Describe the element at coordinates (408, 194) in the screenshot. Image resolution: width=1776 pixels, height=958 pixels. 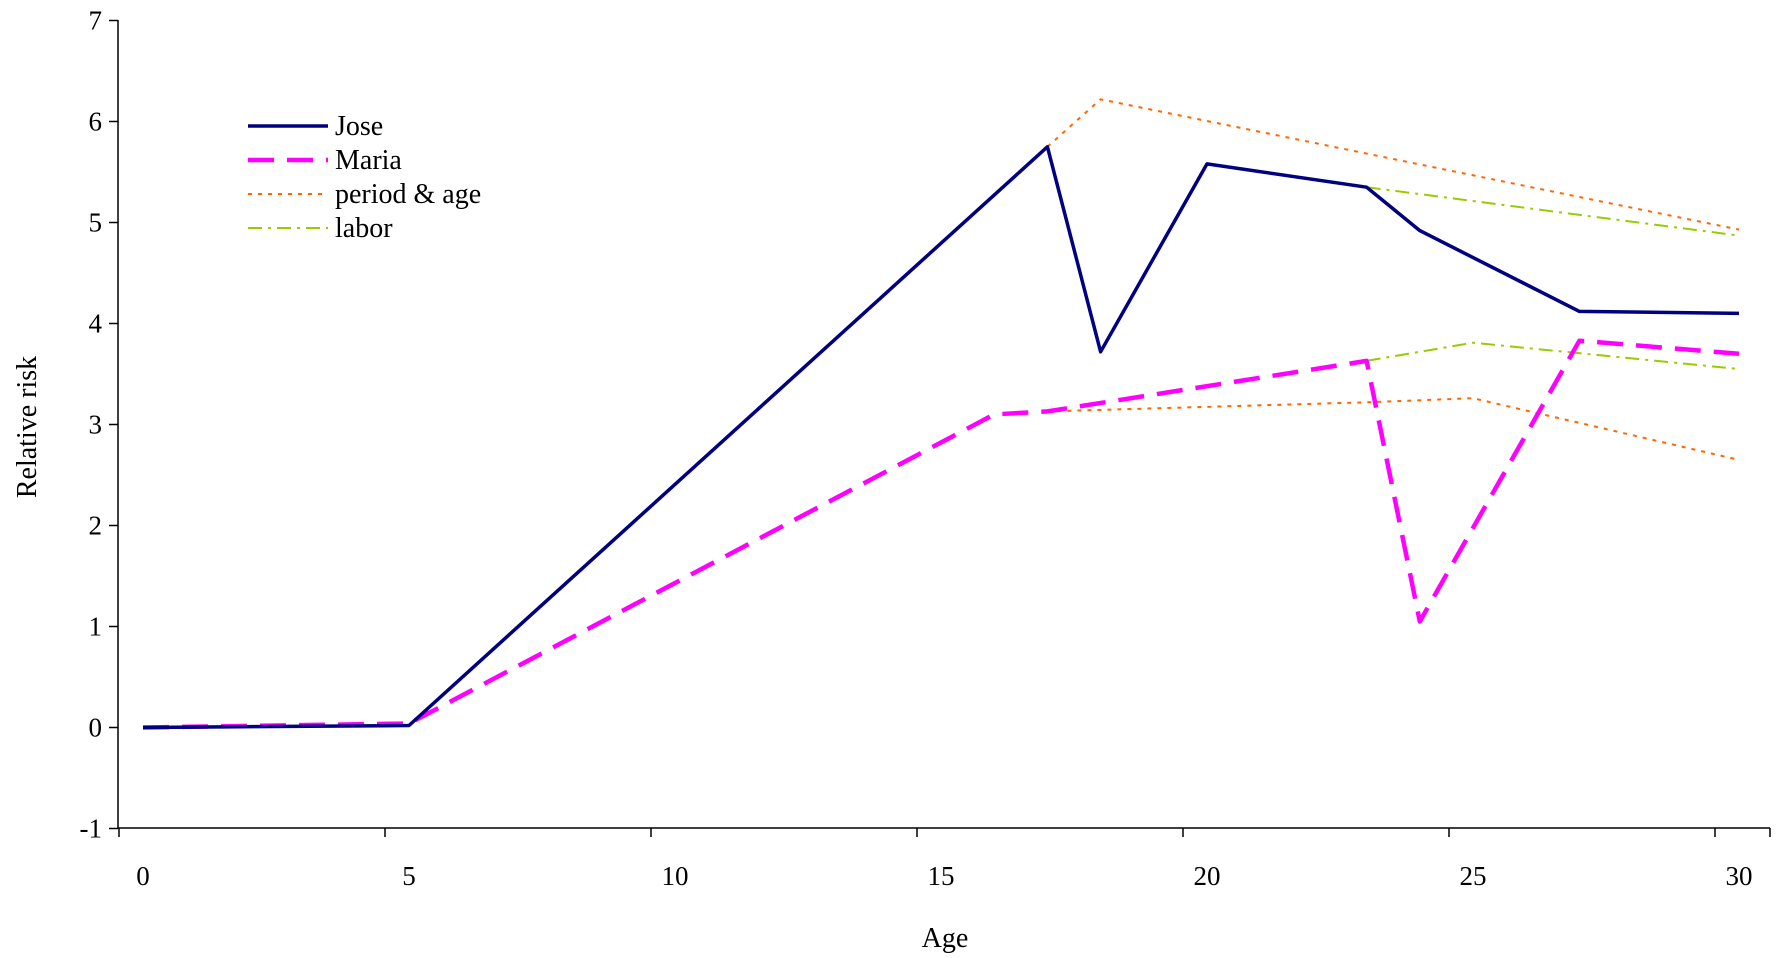
I see `legend-label-period-age: period & age` at that location.